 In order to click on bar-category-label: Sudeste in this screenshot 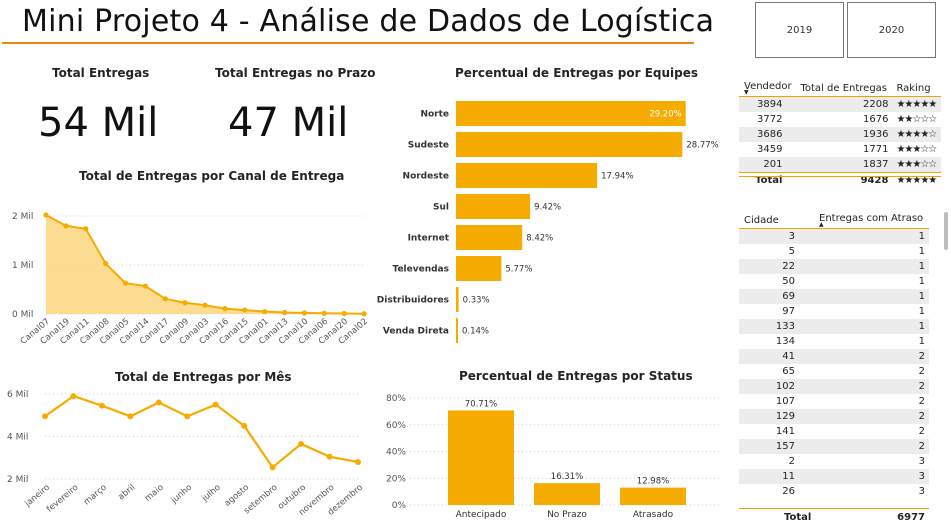, I will do `click(428, 146)`.